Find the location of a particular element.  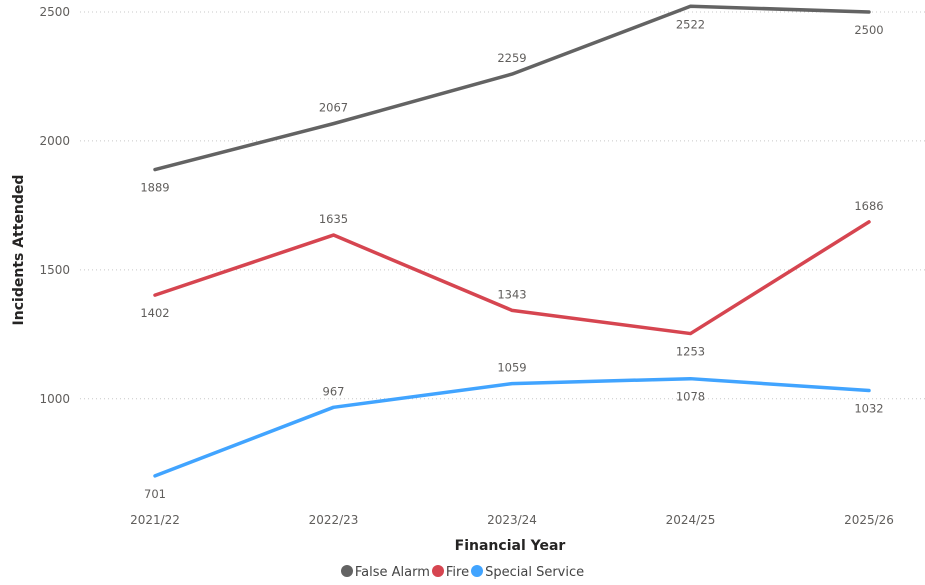

data-label: 1078 is located at coordinates (690, 397).